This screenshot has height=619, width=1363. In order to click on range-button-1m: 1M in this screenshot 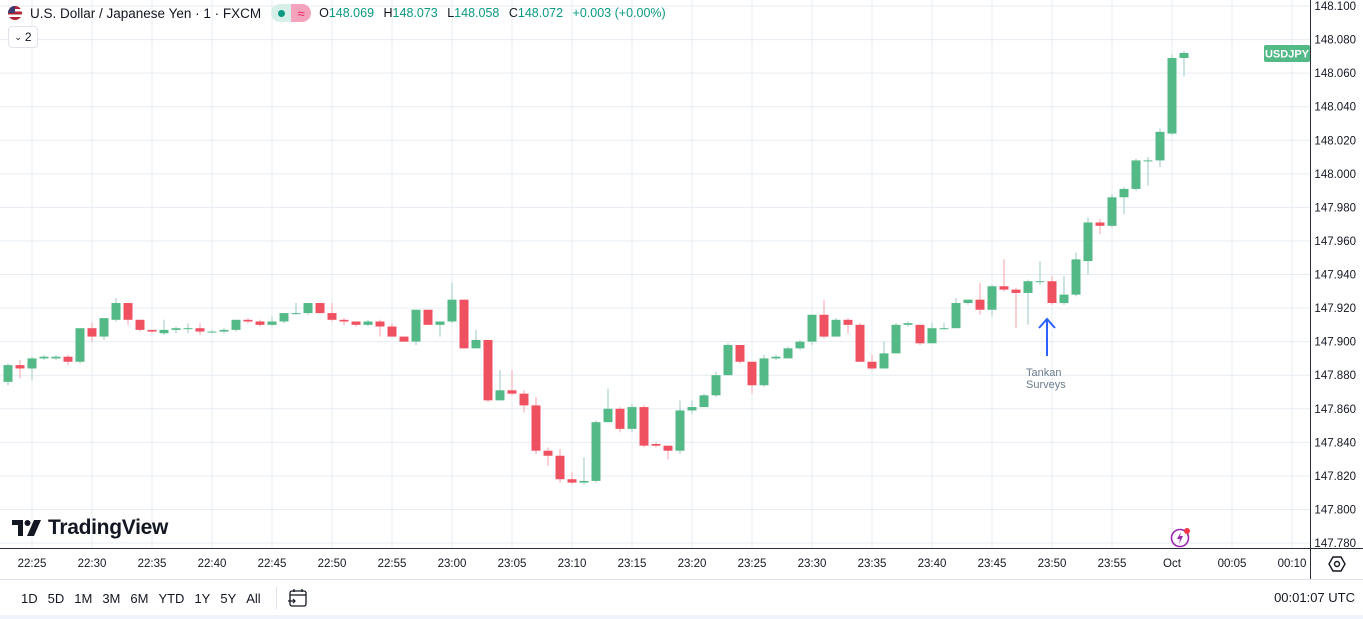, I will do `click(83, 598)`.